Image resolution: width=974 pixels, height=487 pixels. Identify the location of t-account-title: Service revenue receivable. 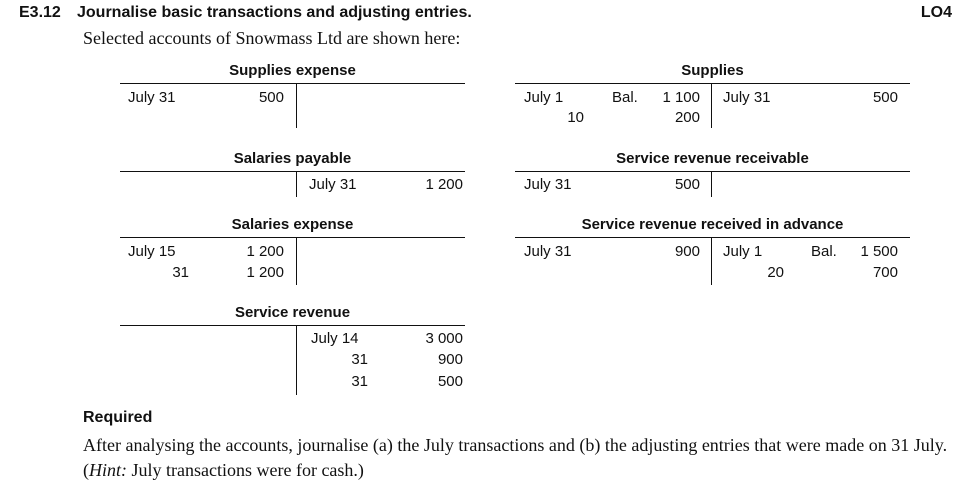
(712, 158).